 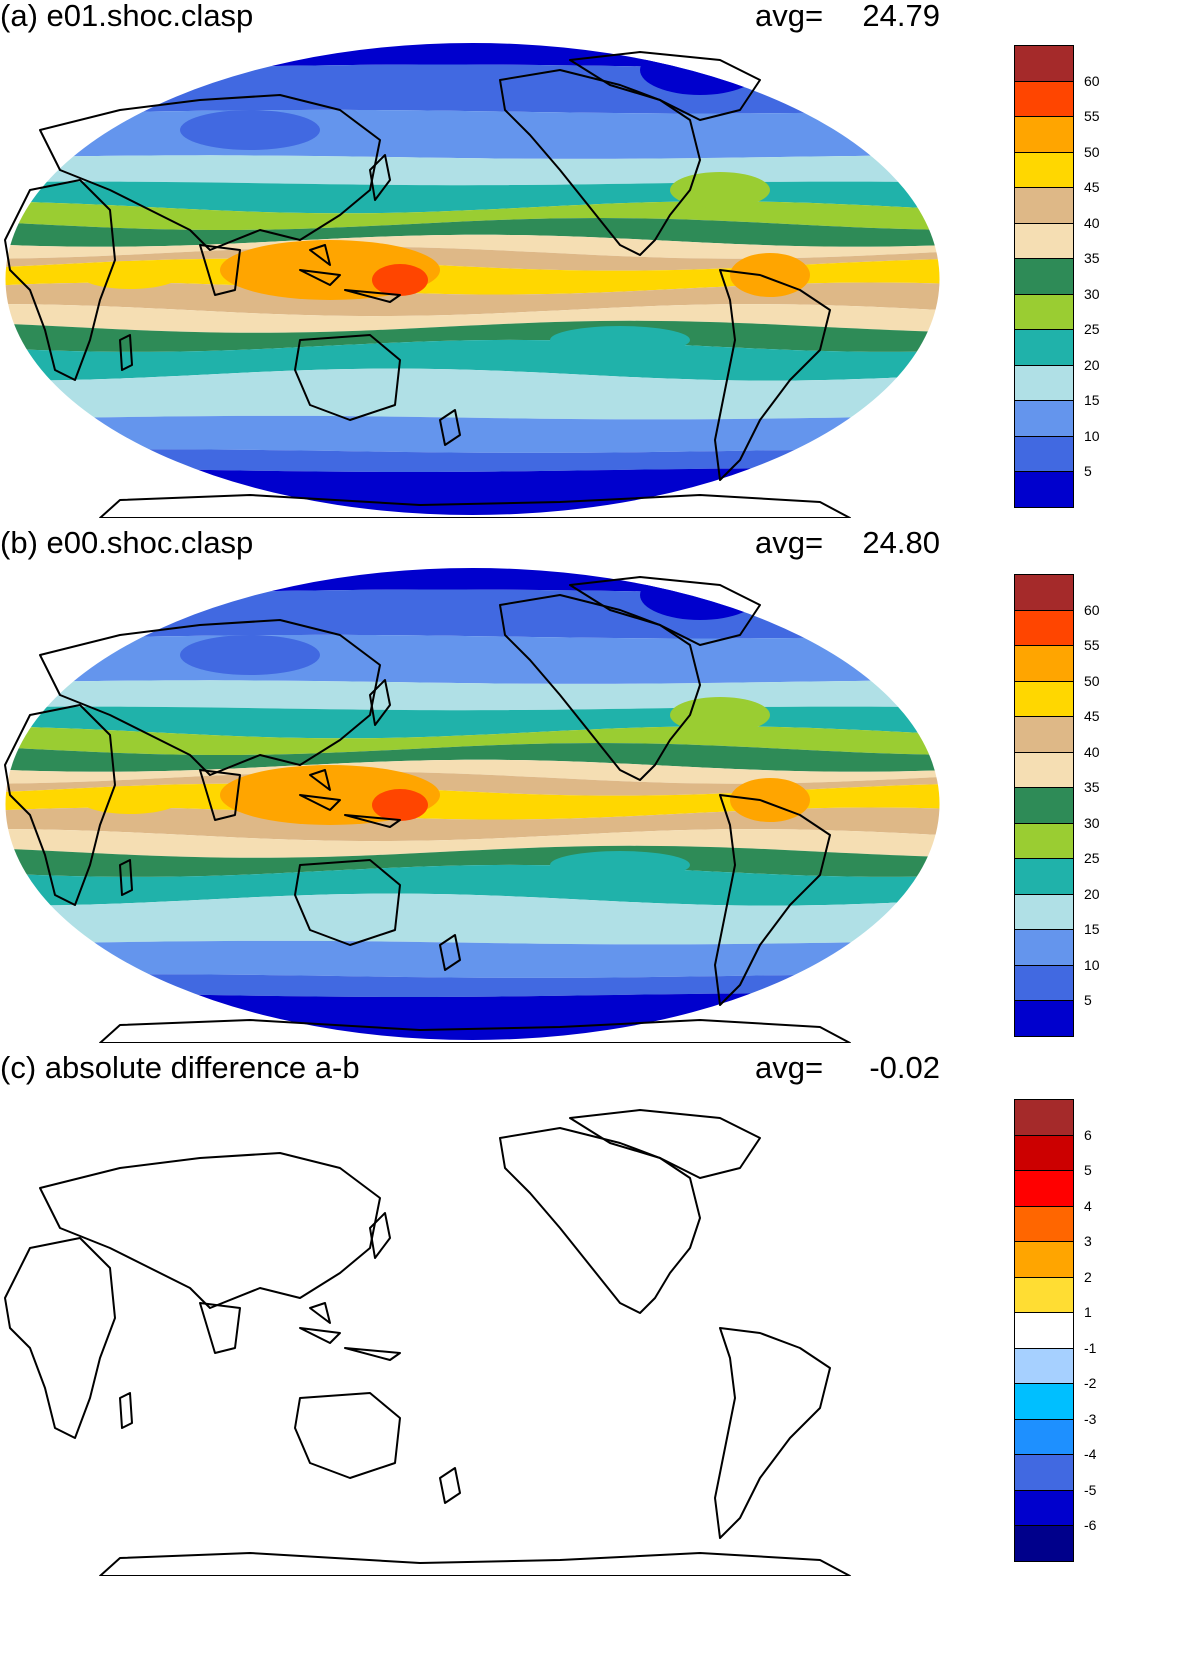 What do you see at coordinates (1092, 787) in the screenshot?
I see `colorbar-tick-label: 35` at bounding box center [1092, 787].